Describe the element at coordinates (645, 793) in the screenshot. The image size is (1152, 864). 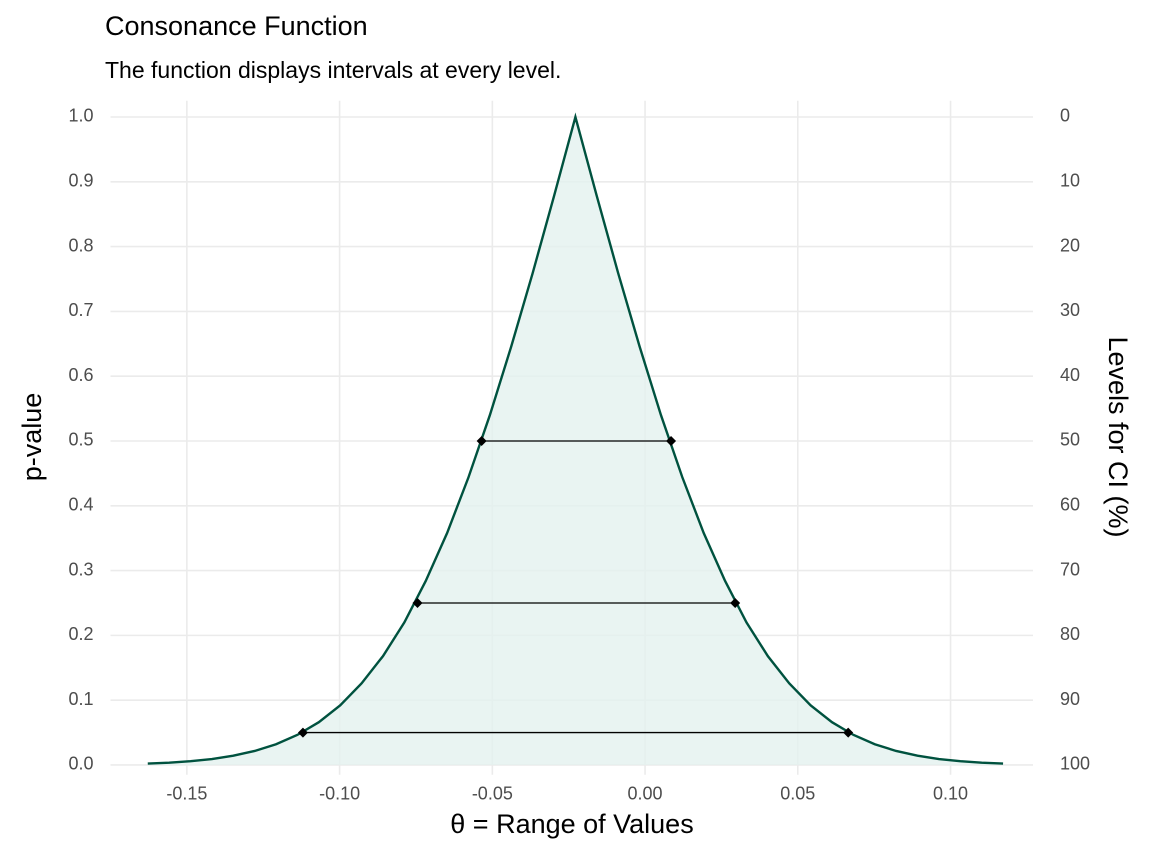
I see `x-tick-label: 0.00` at that location.